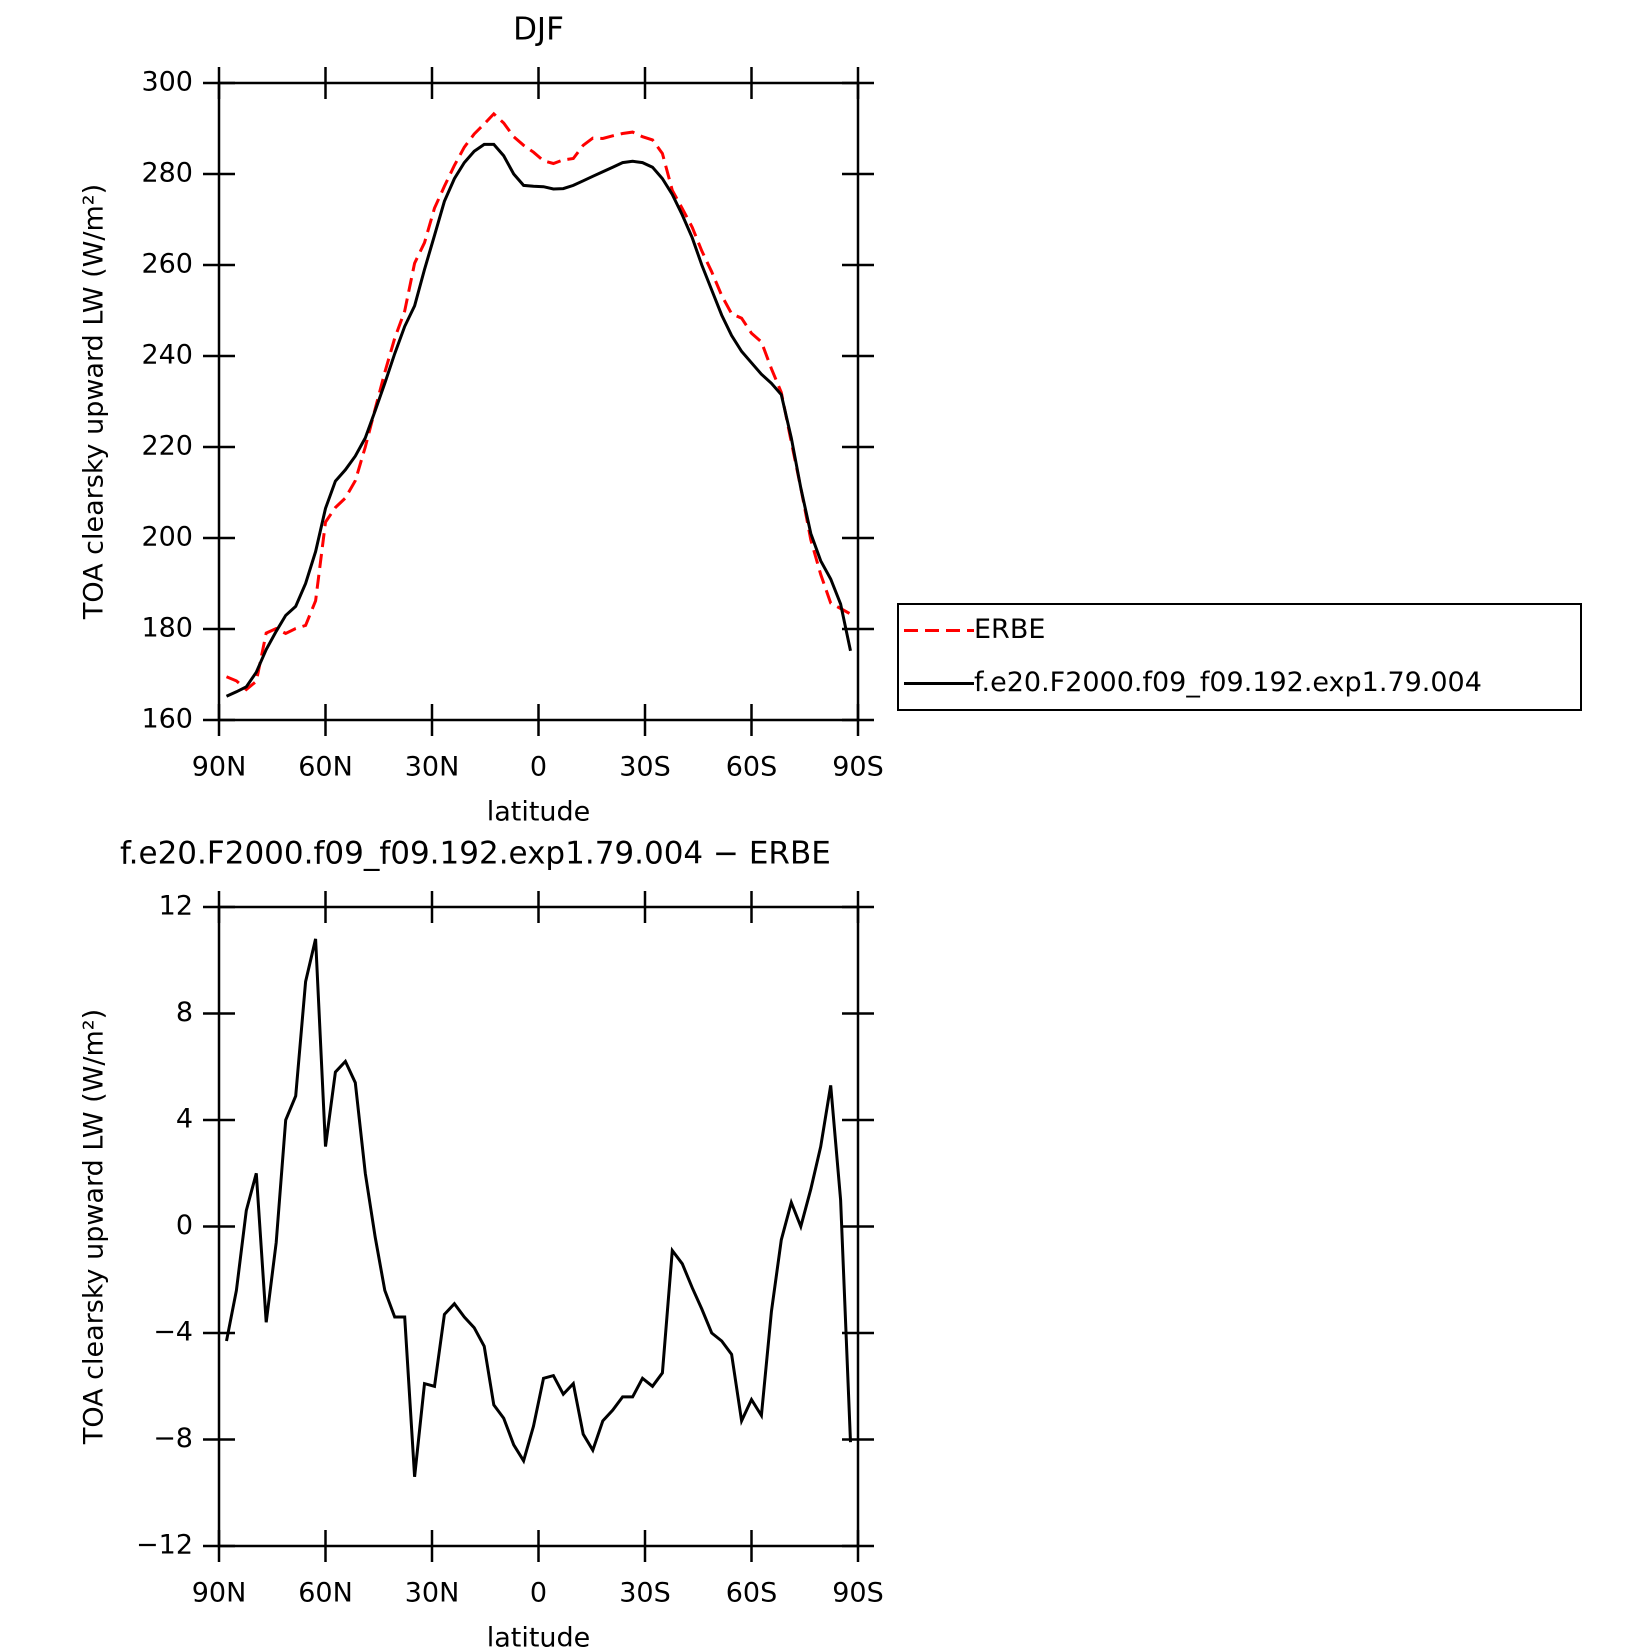  I want to click on y-tick-label: −12, so click(164, 1545).